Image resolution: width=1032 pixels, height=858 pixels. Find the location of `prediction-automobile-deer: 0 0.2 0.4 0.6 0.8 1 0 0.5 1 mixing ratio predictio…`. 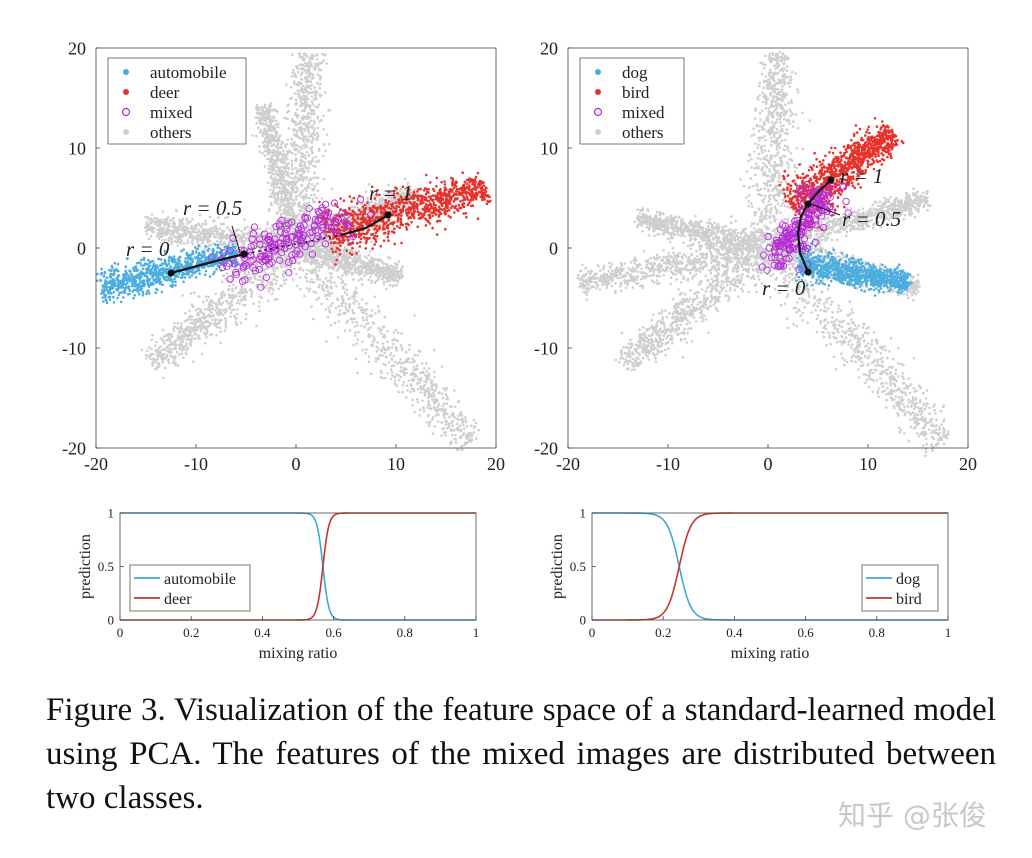

prediction-automobile-deer: 0 0.2 0.4 0.6 0.8 1 0 0.5 1 mixing ratio predictio… is located at coordinates (278, 584).